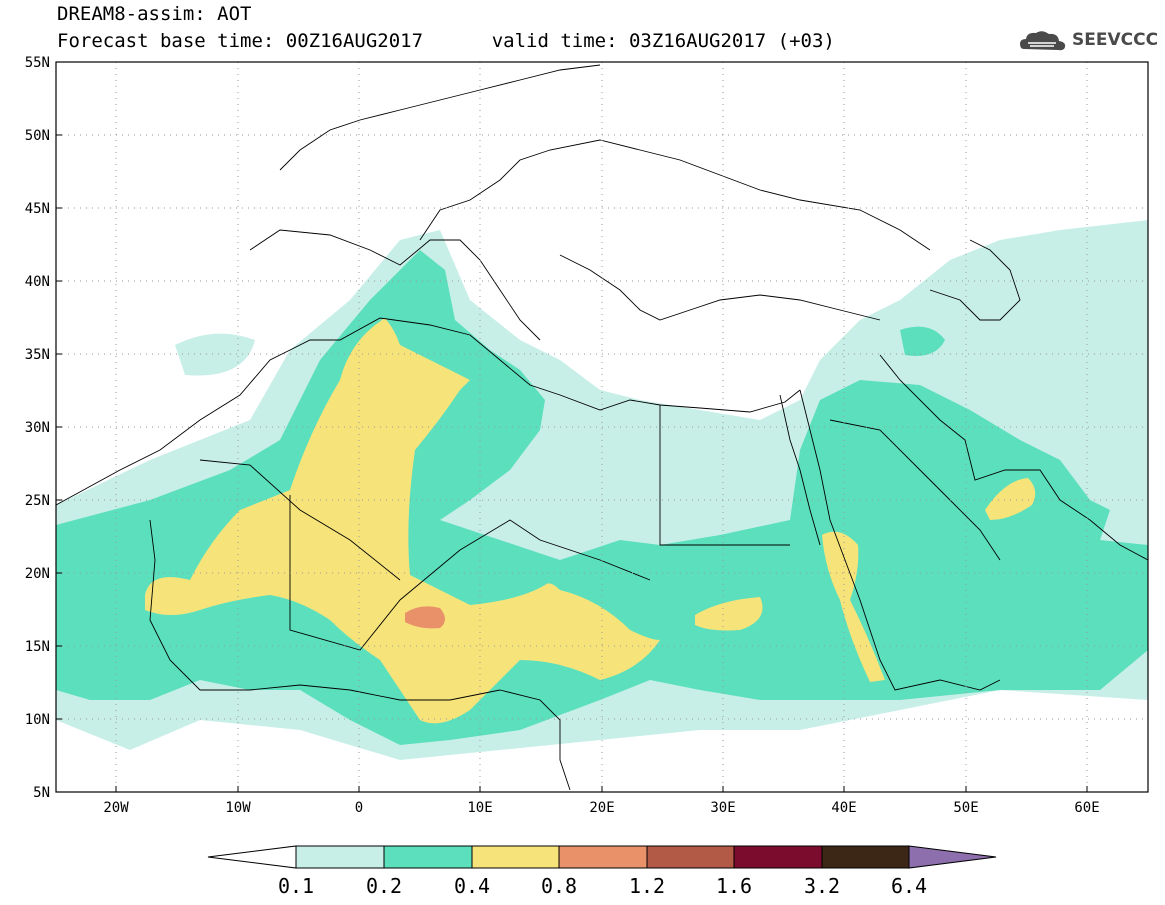 This screenshot has height=905, width=1165. Describe the element at coordinates (559, 886) in the screenshot. I see `colorbar-label: 0.8` at that location.